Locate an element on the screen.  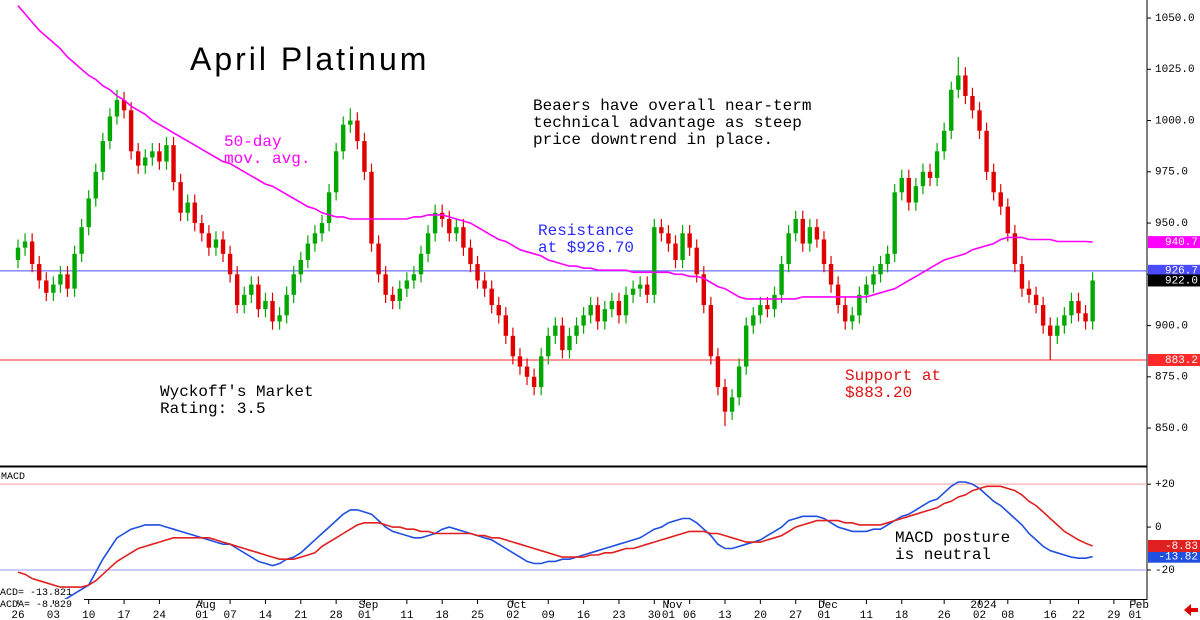
month-label: Sep is located at coordinates (369, 606).